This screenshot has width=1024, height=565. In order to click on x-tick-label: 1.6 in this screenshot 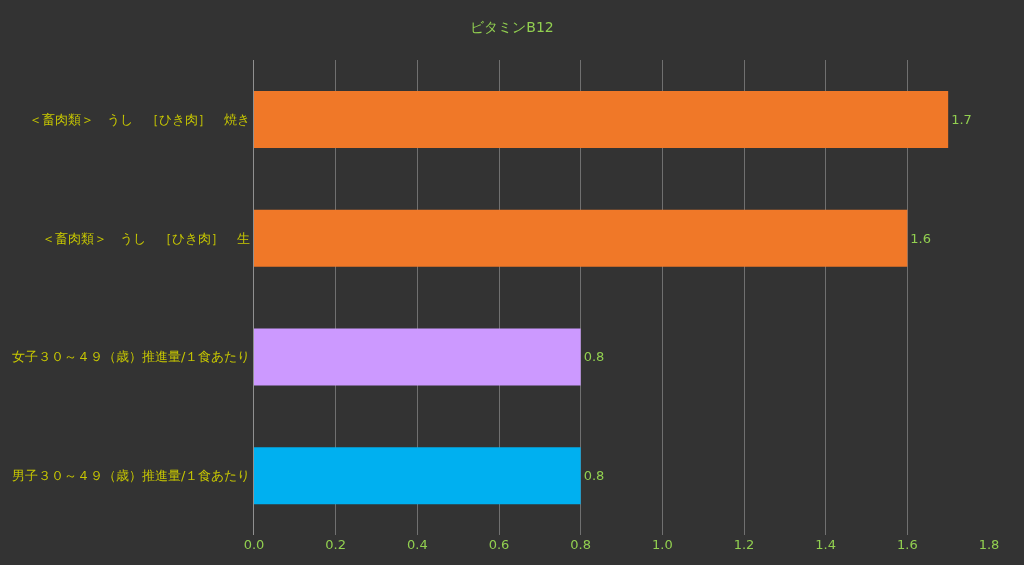, I will do `click(907, 544)`.